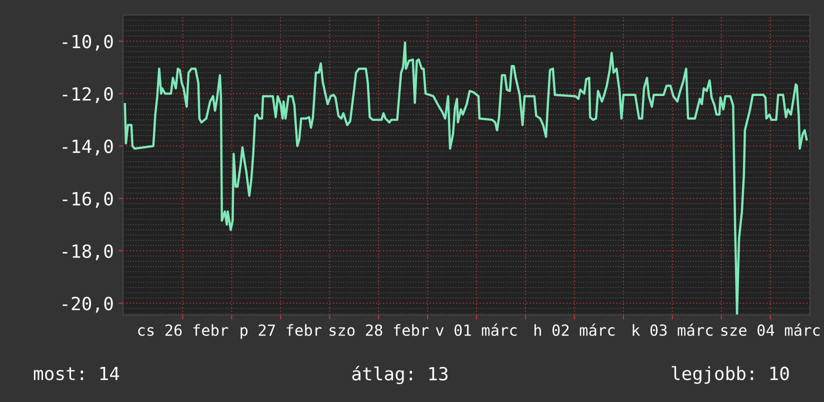 The width and height of the screenshot is (824, 402). Describe the element at coordinates (730, 375) in the screenshot. I see `text: legjobb: 10` at that location.